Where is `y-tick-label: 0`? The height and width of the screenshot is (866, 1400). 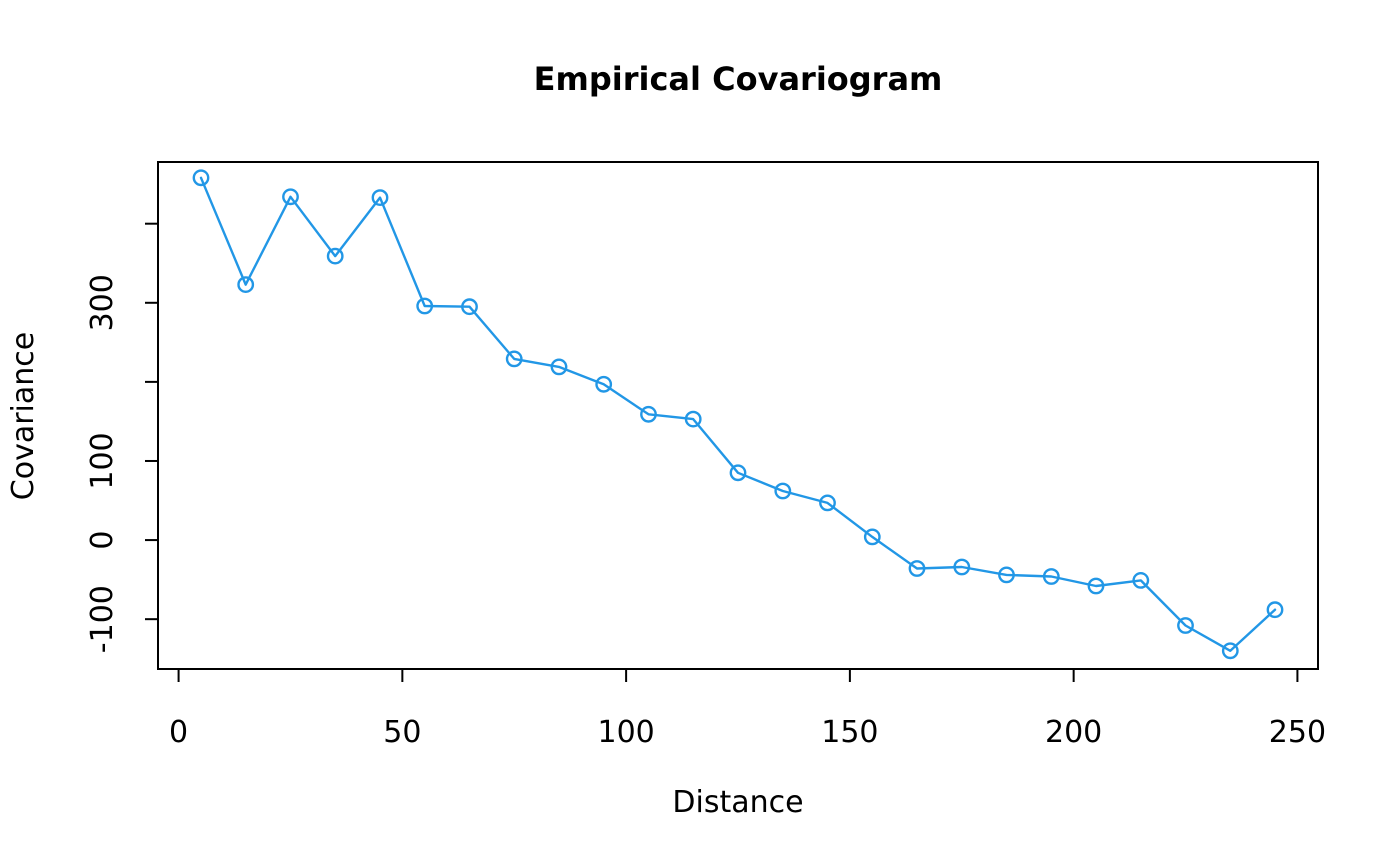
y-tick-label: 0 is located at coordinates (102, 540).